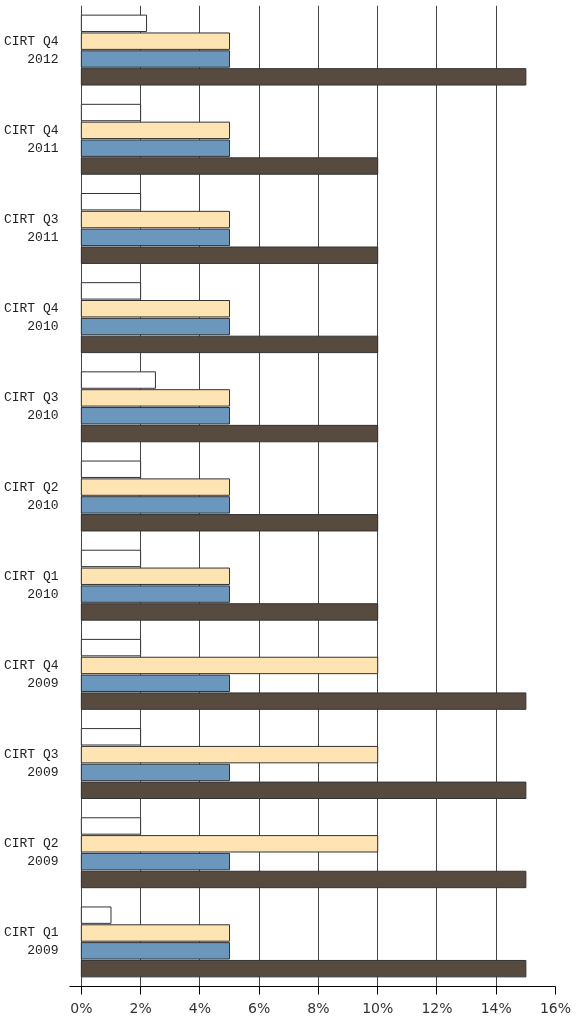 The image size is (585, 1018). What do you see at coordinates (31, 764) in the screenshot?
I see `y-tick-label: CIRT Q3 2009` at bounding box center [31, 764].